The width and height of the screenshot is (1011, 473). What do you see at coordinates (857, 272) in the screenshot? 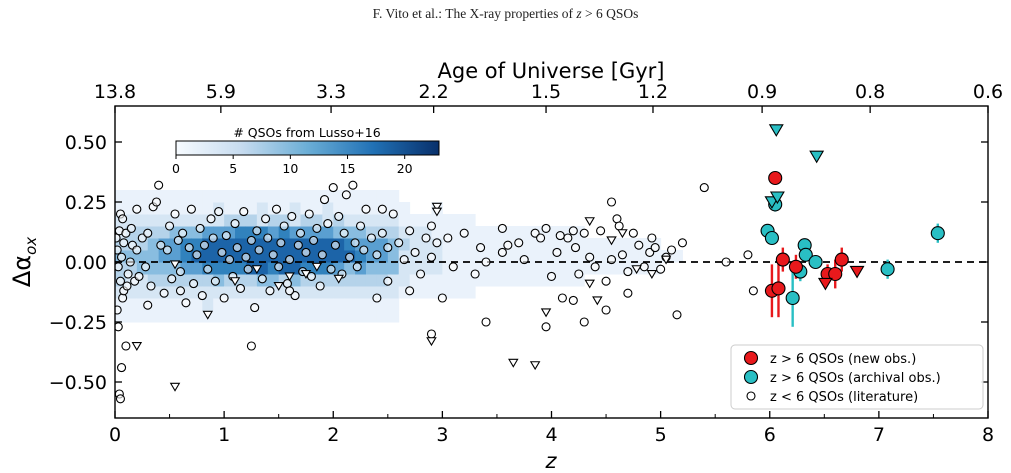
I see `new-obs-qso-upper-limit` at bounding box center [857, 272].